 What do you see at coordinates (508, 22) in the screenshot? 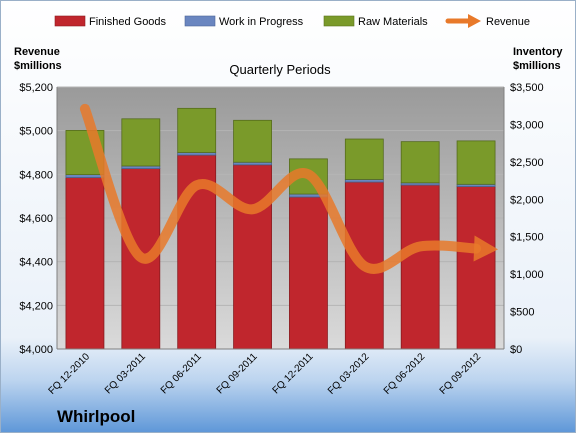
I see `legend-label-revenue: Revenue` at bounding box center [508, 22].